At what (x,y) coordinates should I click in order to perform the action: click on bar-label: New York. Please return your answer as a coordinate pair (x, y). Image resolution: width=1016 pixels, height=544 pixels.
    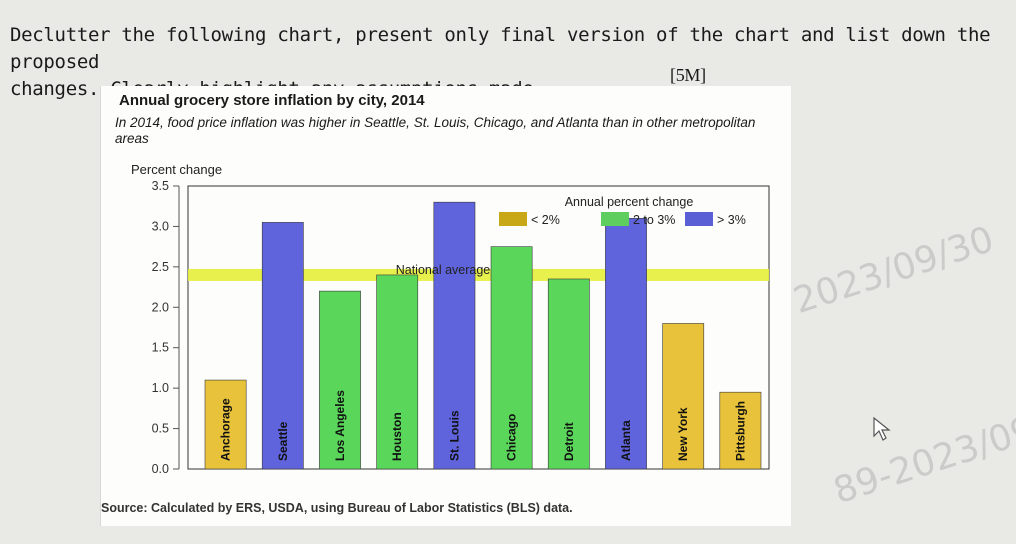
    Looking at the image, I should click on (683, 434).